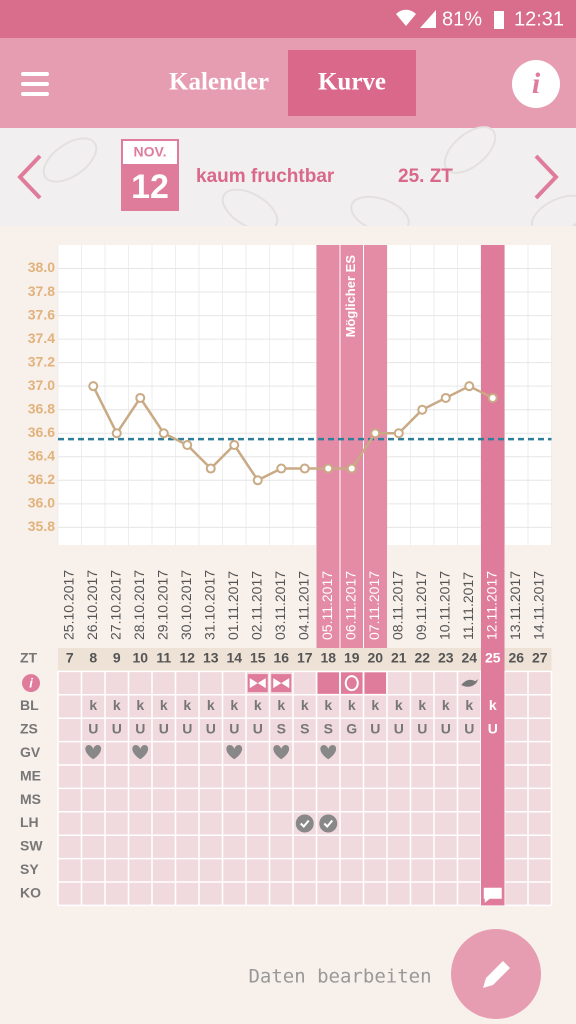  What do you see at coordinates (29, 658) in the screenshot?
I see `row-label: ZT` at bounding box center [29, 658].